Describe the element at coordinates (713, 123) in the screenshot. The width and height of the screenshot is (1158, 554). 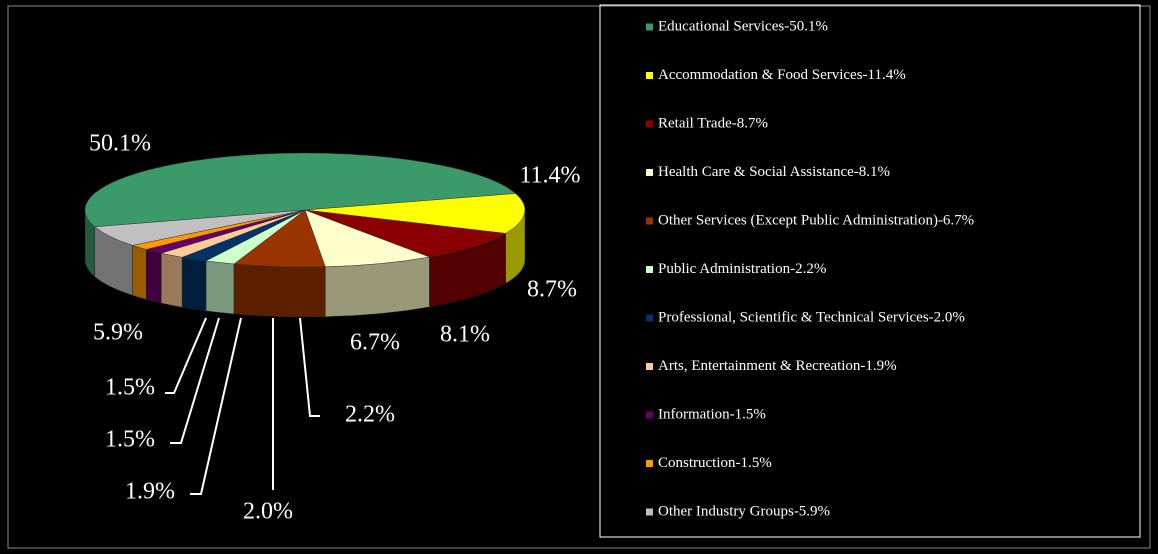
I see `legend-label: Retail Trade-8.7%` at that location.